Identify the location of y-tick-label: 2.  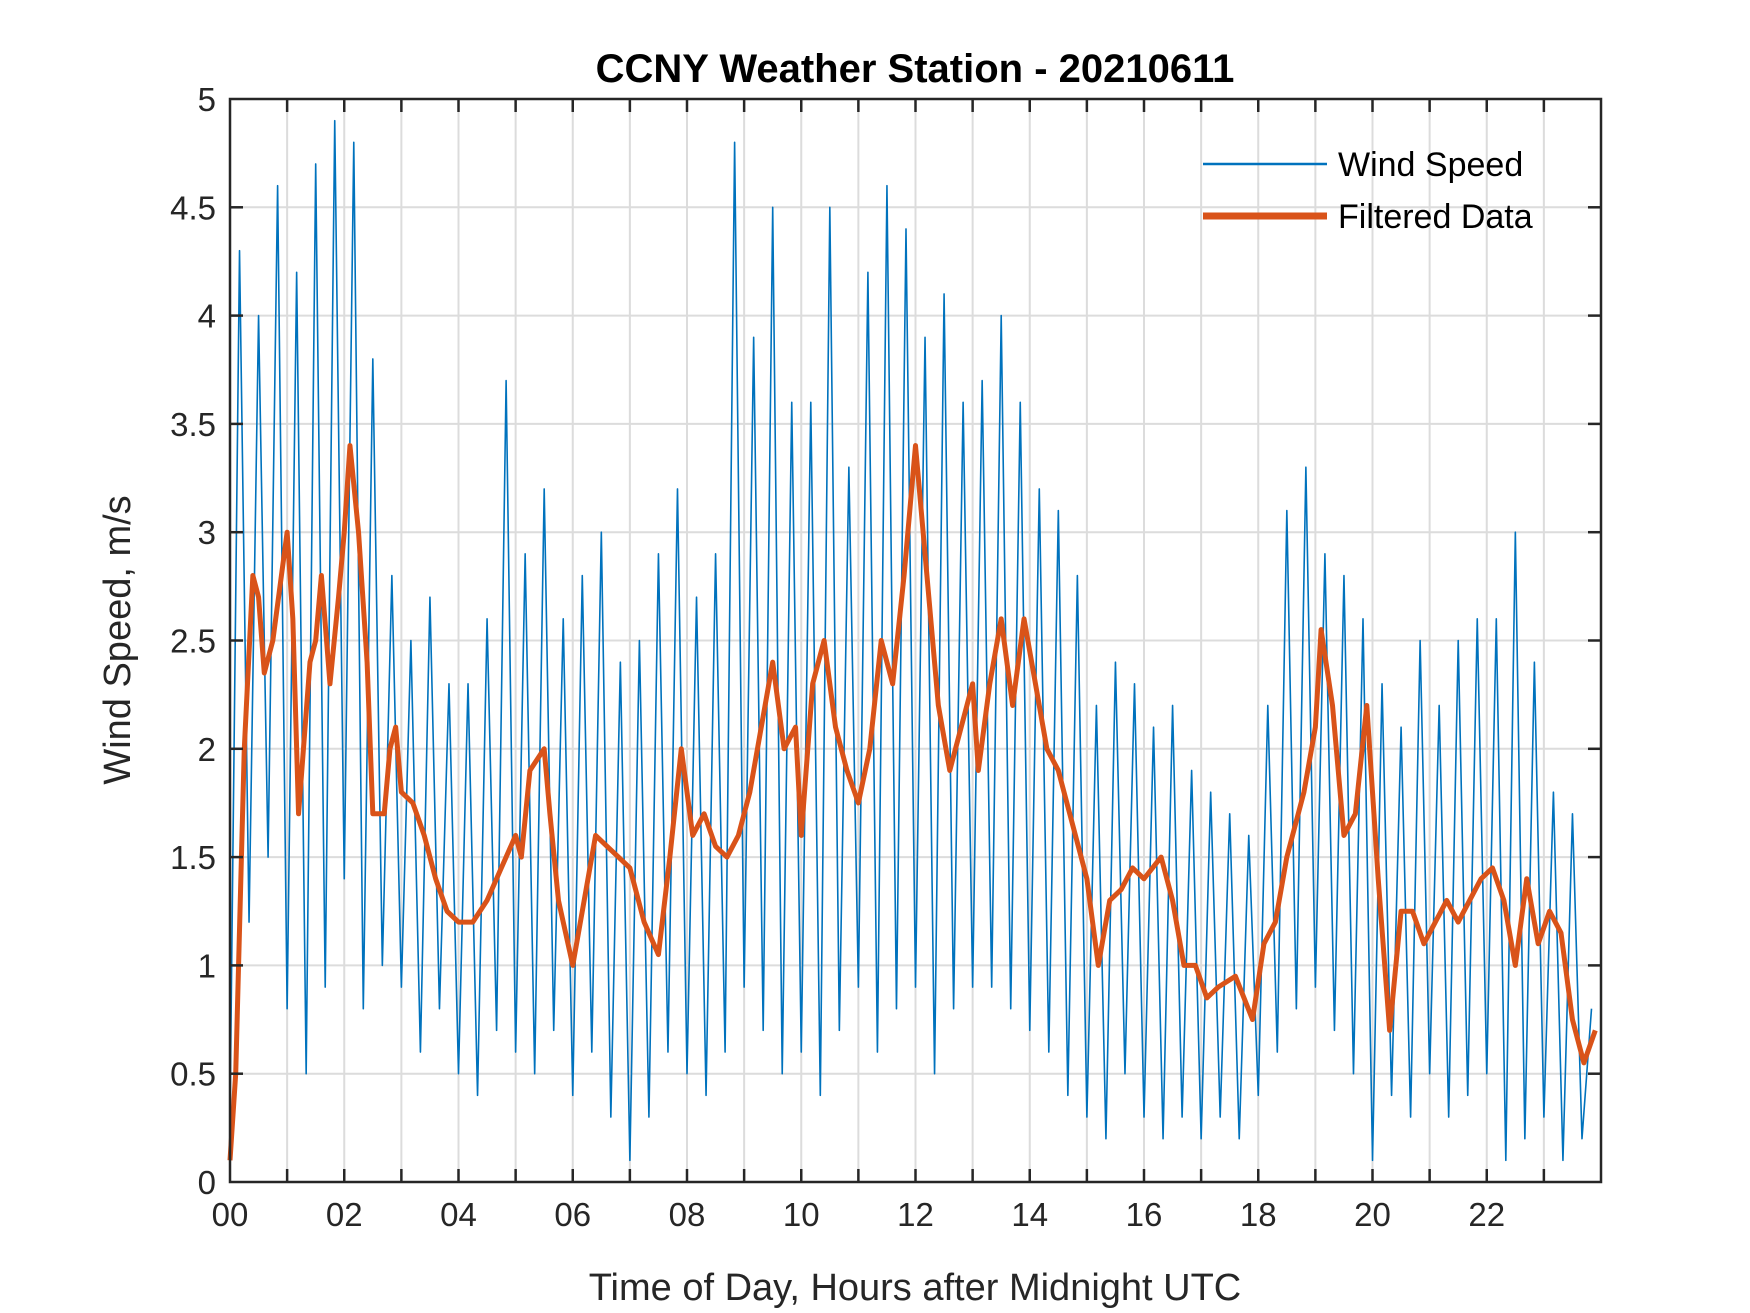
(207, 749).